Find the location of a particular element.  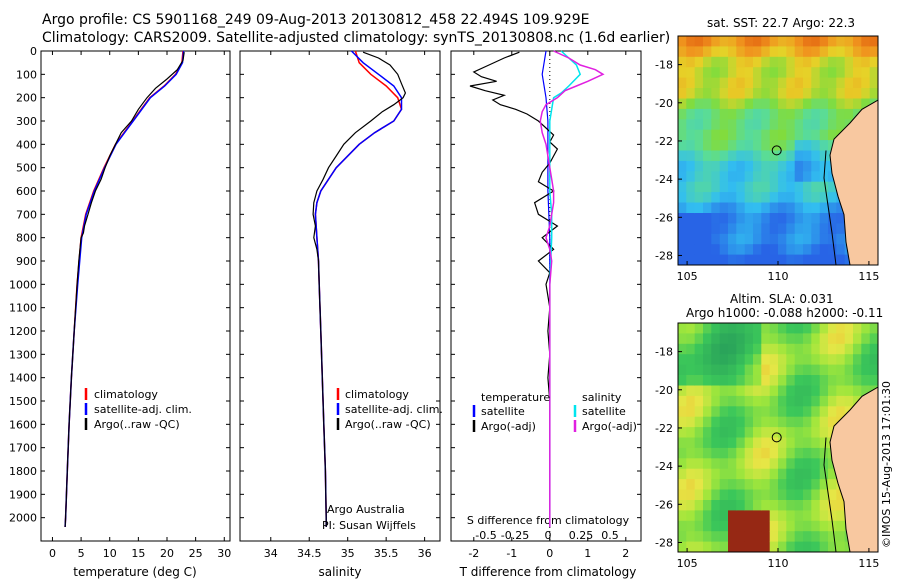

sal-legend-label-1: satellite-adj. clim. is located at coordinates (394, 409).